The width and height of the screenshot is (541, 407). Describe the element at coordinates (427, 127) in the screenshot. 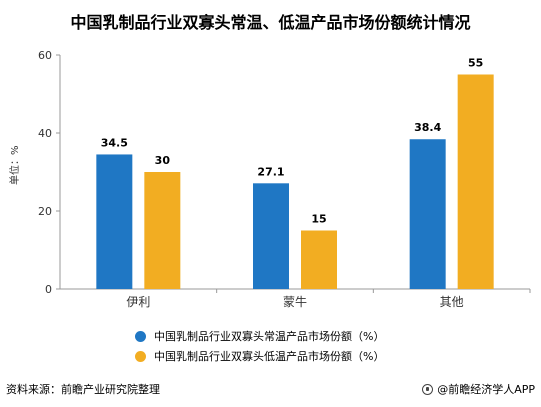

I see `data-label: 38.4` at that location.